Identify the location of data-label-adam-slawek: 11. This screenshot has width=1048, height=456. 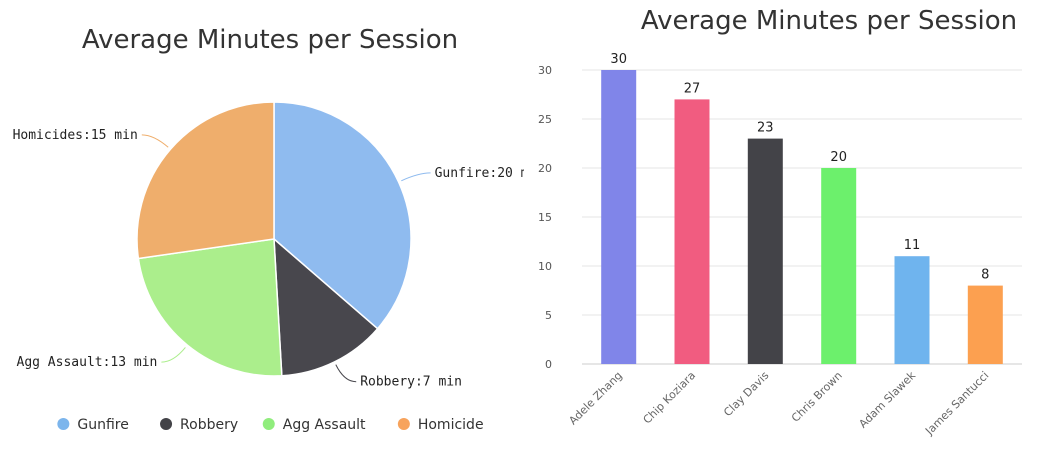
(912, 245).